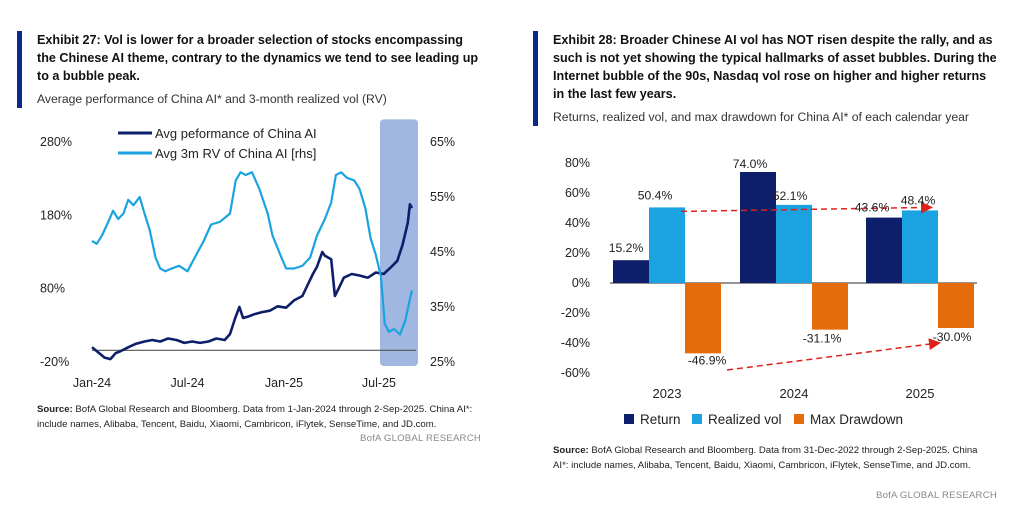 The height and width of the screenshot is (514, 1024). What do you see at coordinates (442, 307) in the screenshot?
I see `y-right-tick-label: 35%` at bounding box center [442, 307].